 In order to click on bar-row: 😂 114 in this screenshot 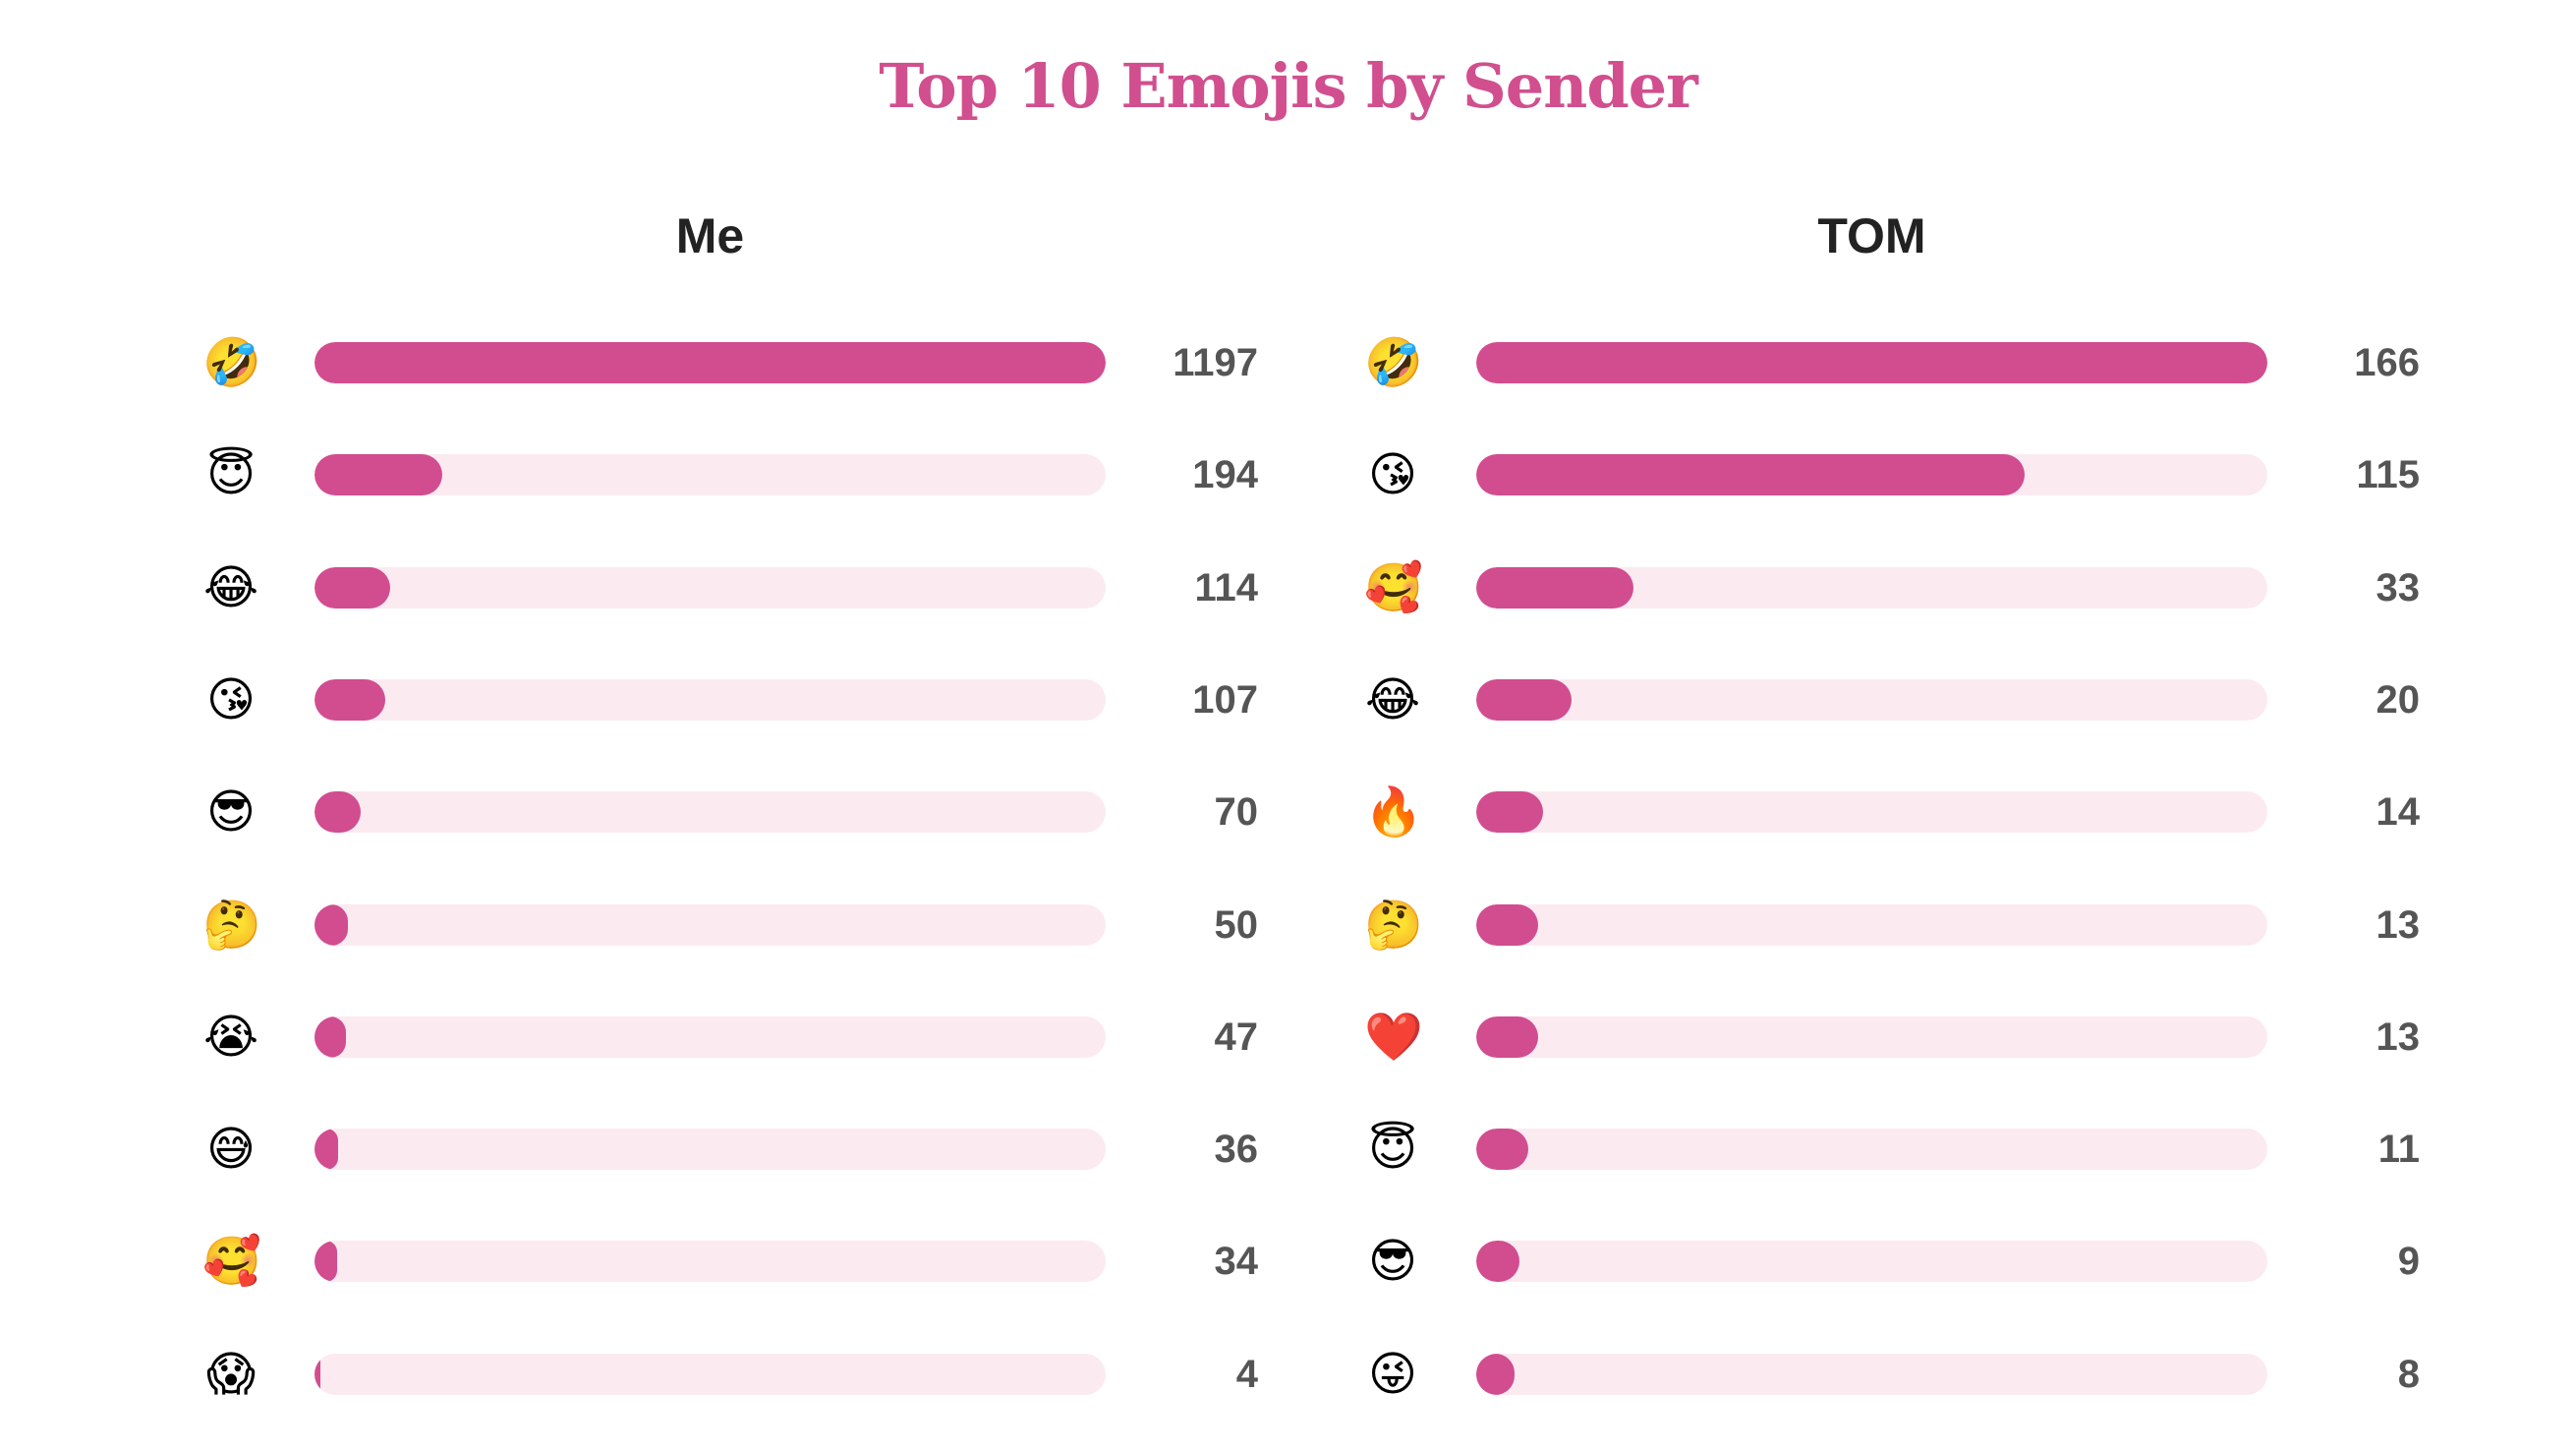, I will do `click(816, 587)`.